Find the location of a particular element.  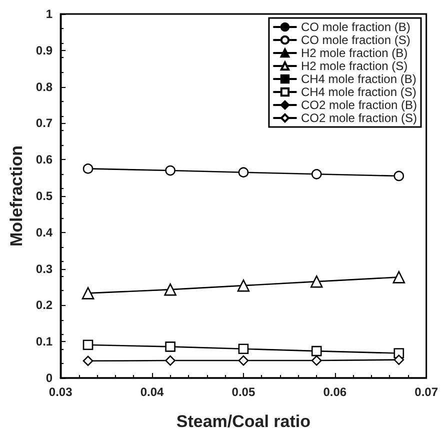

y-tick-label: 0.9 is located at coordinates (44, 50).